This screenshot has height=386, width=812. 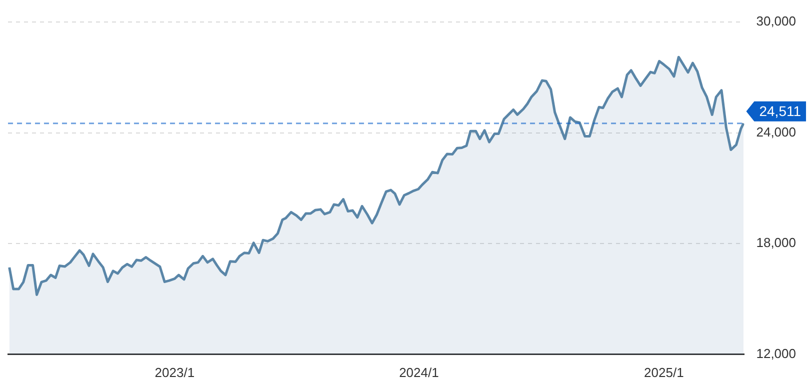 I want to click on y-tick-label: 30,000, so click(x=776, y=21).